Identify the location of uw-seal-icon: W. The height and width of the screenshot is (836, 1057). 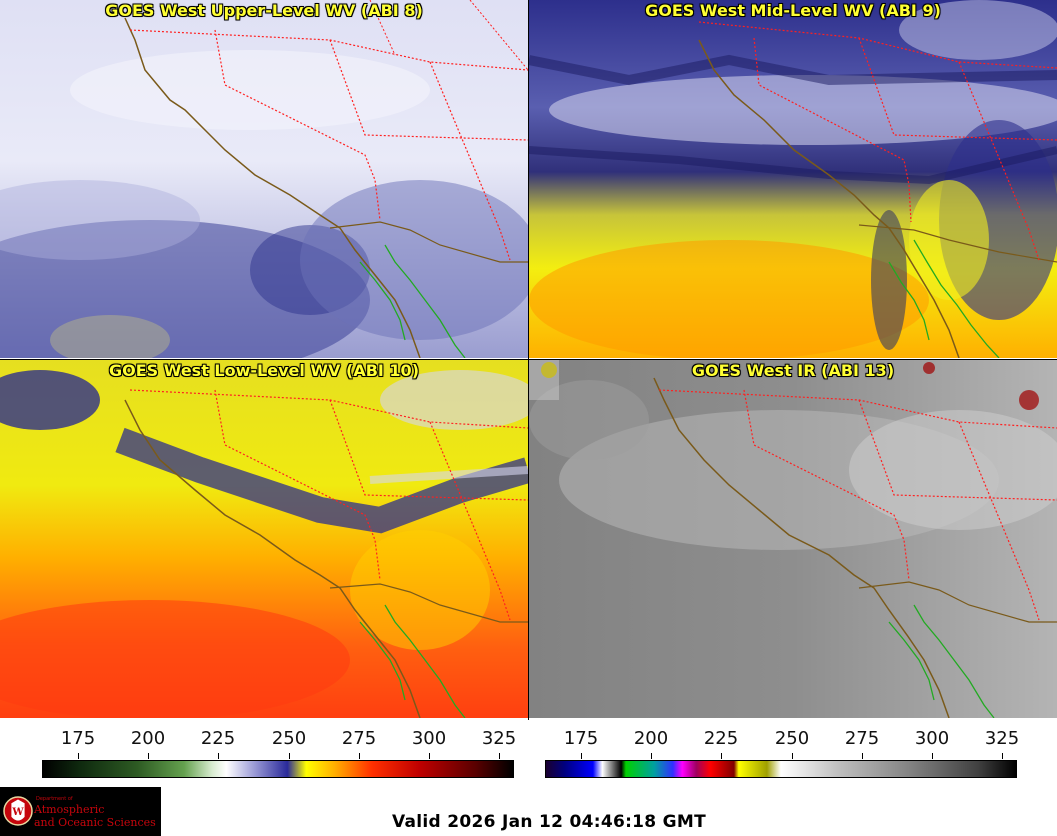
(18, 811).